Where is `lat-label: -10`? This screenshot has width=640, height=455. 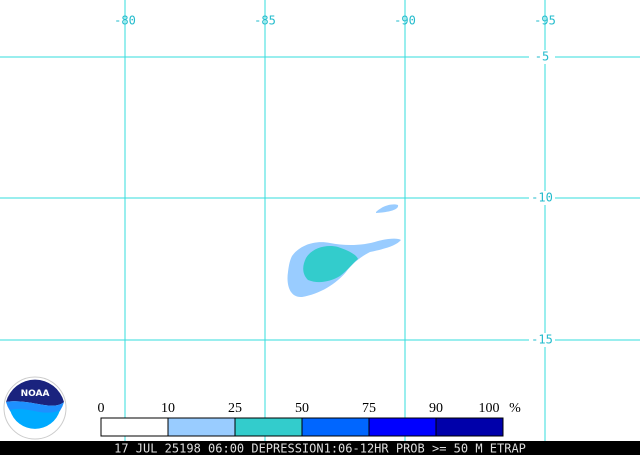
lat-label: -10 is located at coordinates (542, 198).